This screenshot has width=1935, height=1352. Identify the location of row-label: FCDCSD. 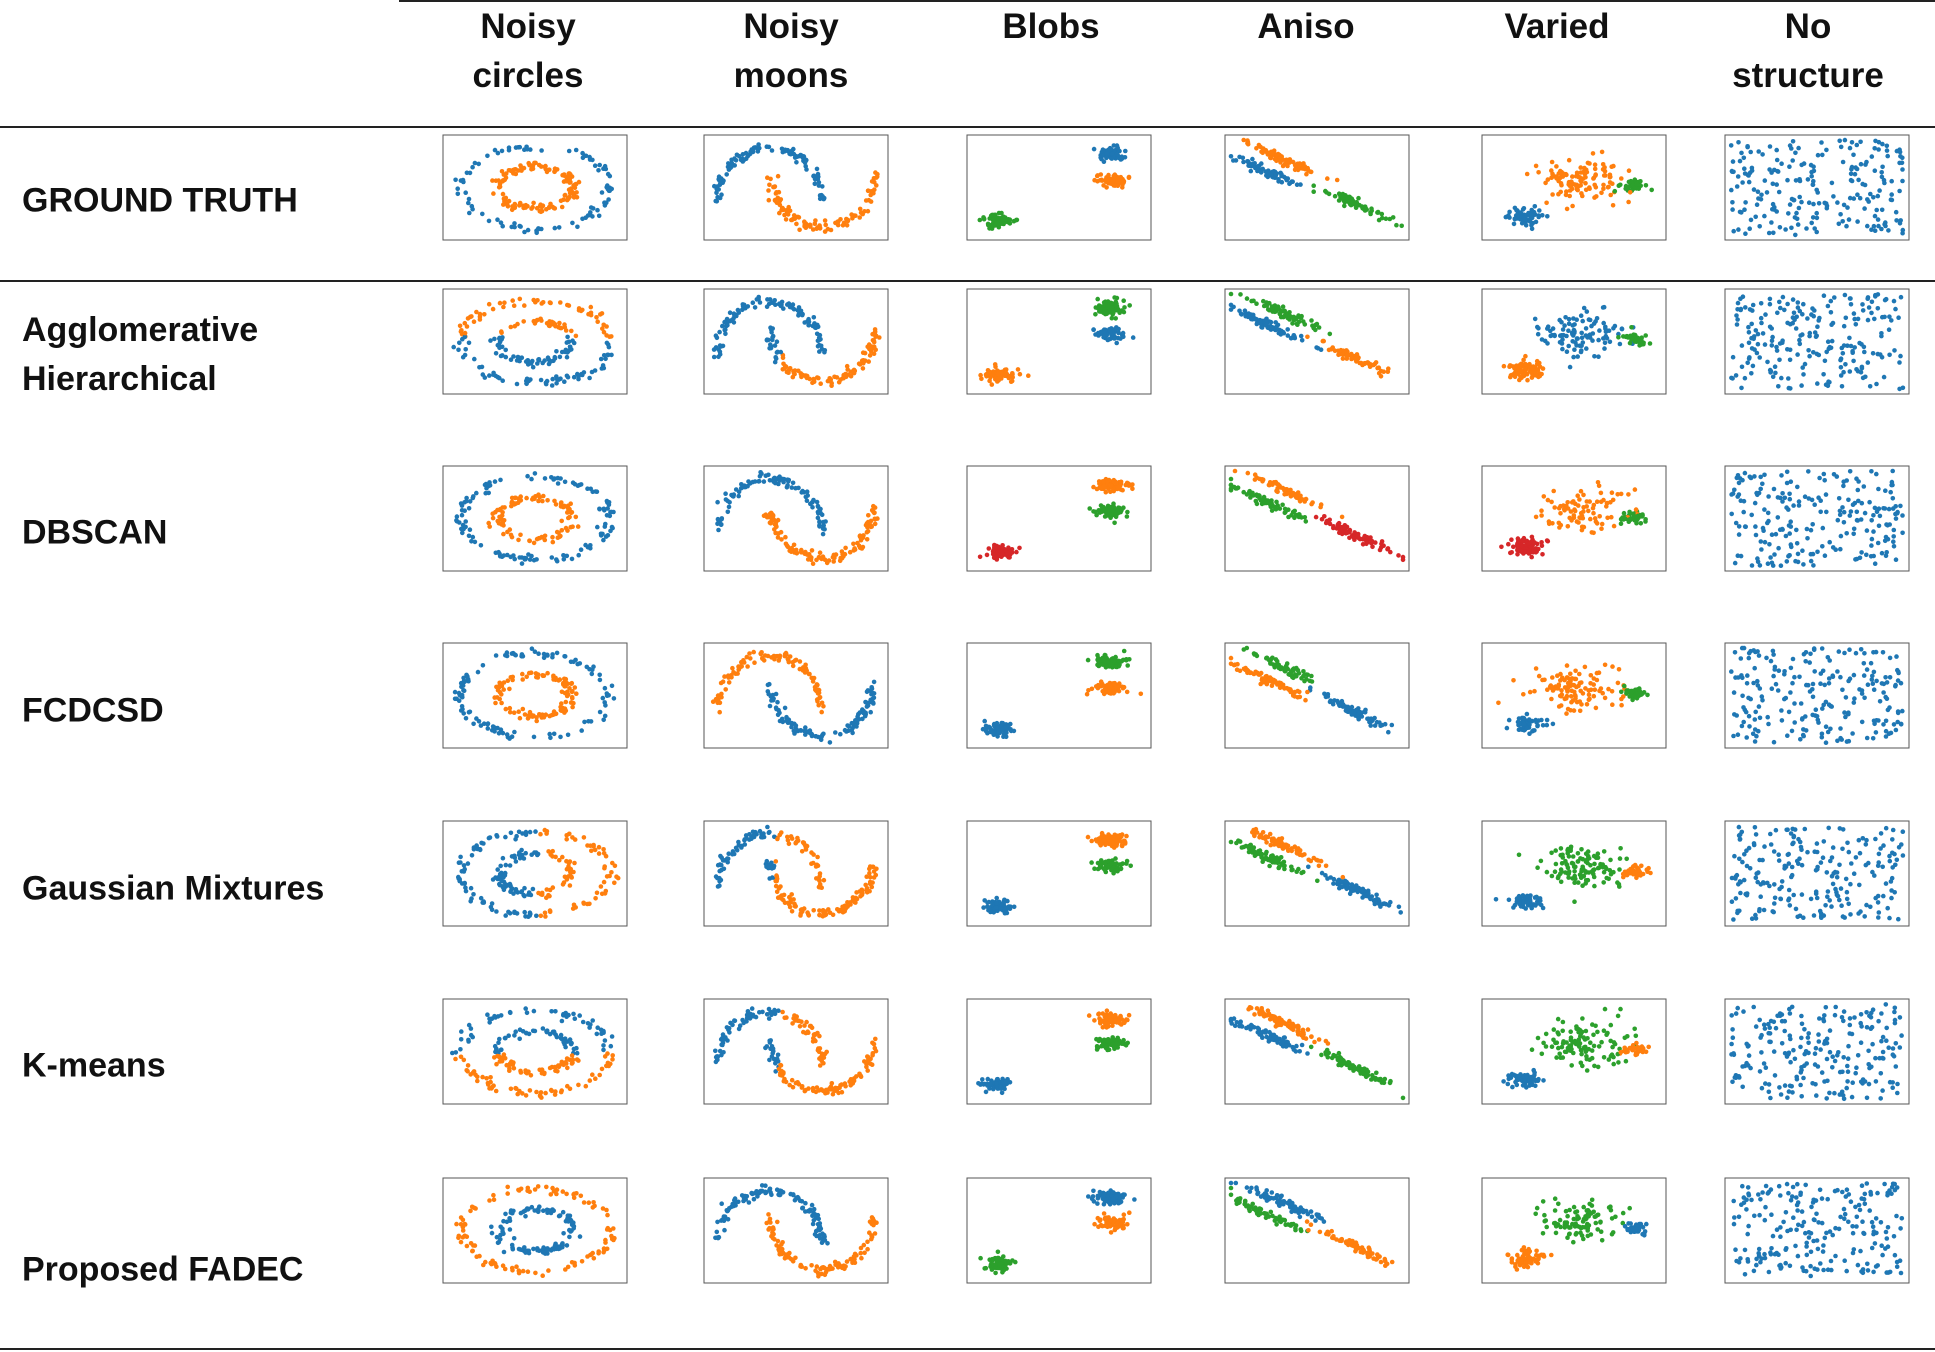
(93, 710).